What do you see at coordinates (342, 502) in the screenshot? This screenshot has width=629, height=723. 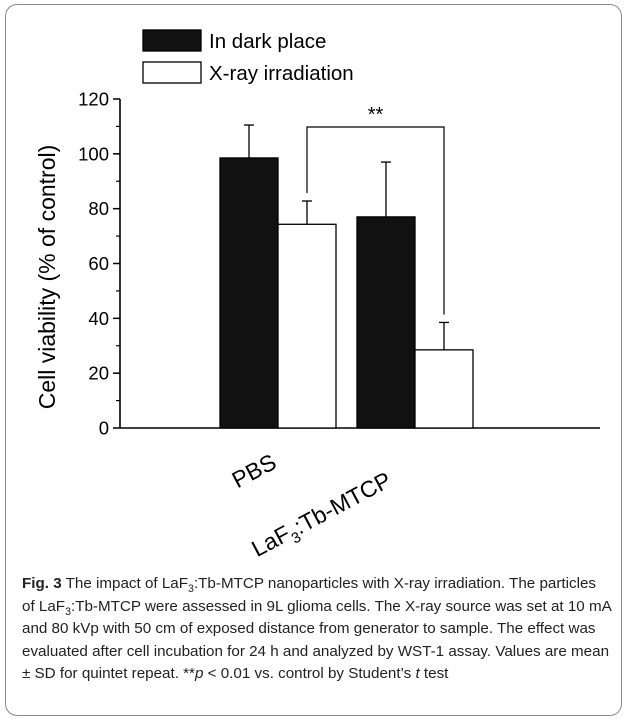 I see `x-tick-label-text: :Tb-MTCP` at bounding box center [342, 502].